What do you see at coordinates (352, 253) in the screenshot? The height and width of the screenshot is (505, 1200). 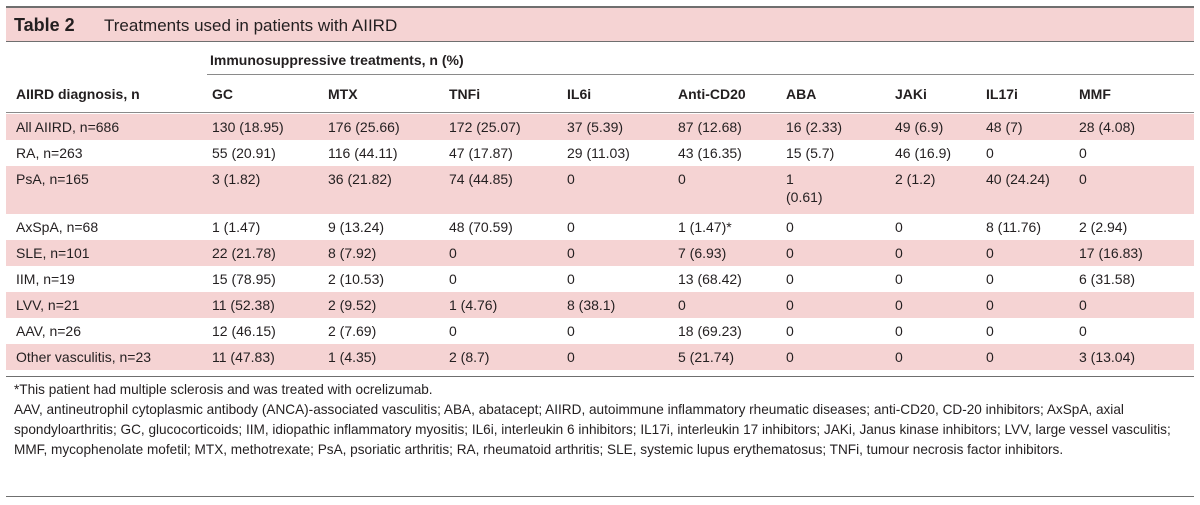 I see `table-cell: 8 (7.92)` at bounding box center [352, 253].